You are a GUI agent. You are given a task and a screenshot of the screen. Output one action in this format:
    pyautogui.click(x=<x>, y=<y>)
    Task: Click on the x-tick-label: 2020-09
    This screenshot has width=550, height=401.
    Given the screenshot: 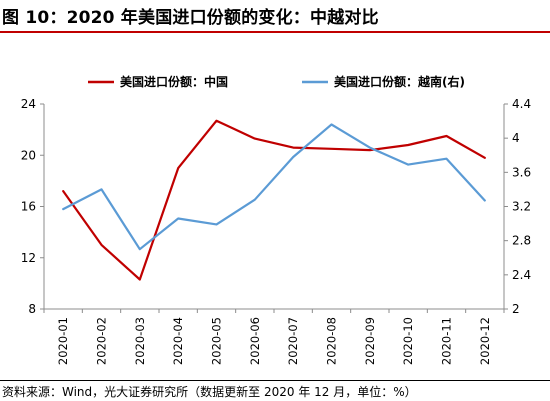 What is the action you would take?
    pyautogui.click(x=370, y=341)
    